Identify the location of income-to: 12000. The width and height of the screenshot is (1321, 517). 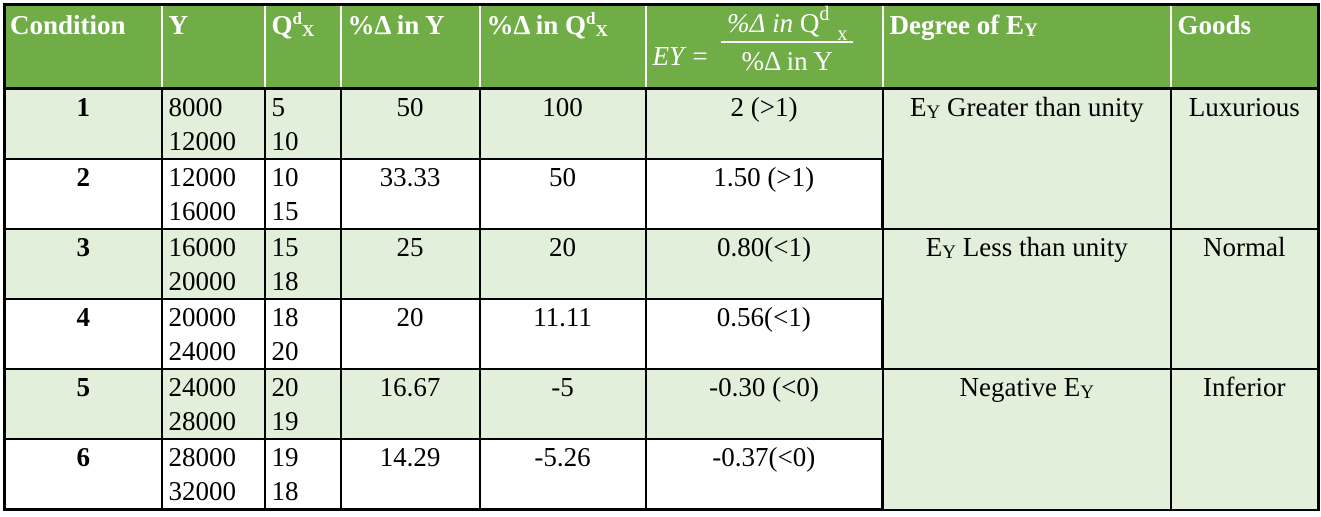
(202, 141).